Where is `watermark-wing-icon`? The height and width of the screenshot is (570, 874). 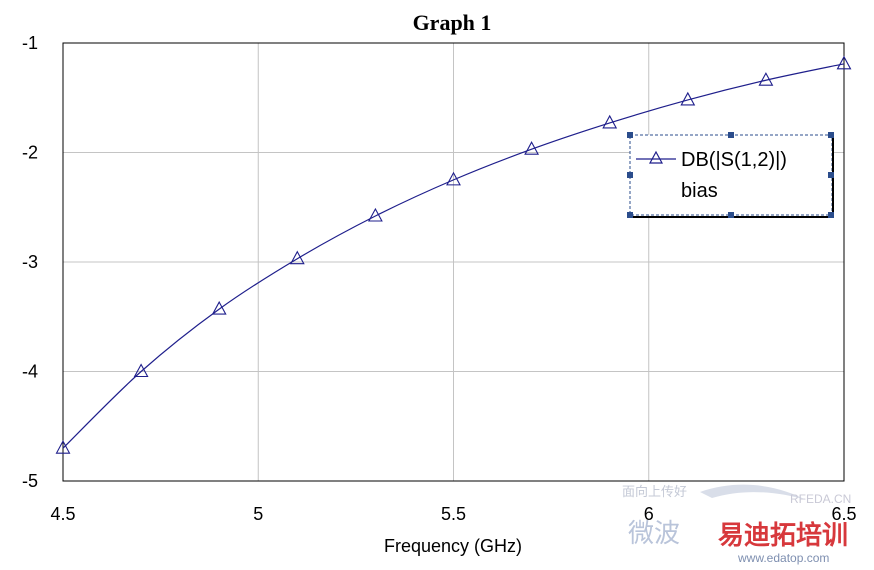 watermark-wing-icon is located at coordinates (753, 492).